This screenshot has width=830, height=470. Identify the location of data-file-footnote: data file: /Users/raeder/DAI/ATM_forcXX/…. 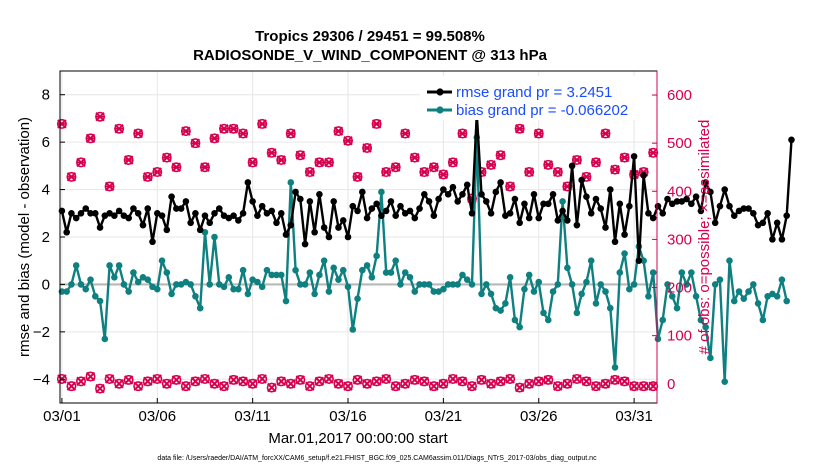
(377, 458).